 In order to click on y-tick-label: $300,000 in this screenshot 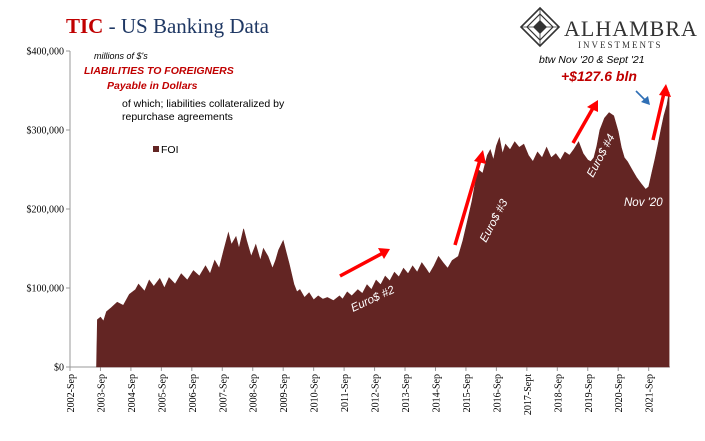, I will do `click(46, 131)`.